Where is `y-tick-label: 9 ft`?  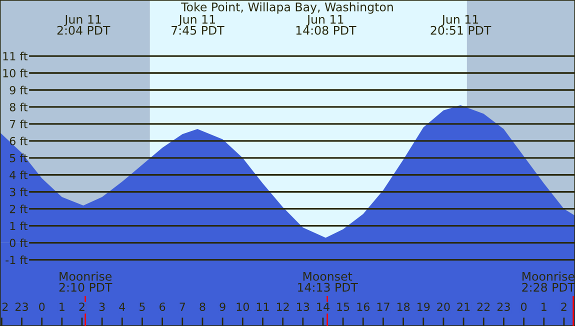
y-tick-label: 9 ft is located at coordinates (19, 90).